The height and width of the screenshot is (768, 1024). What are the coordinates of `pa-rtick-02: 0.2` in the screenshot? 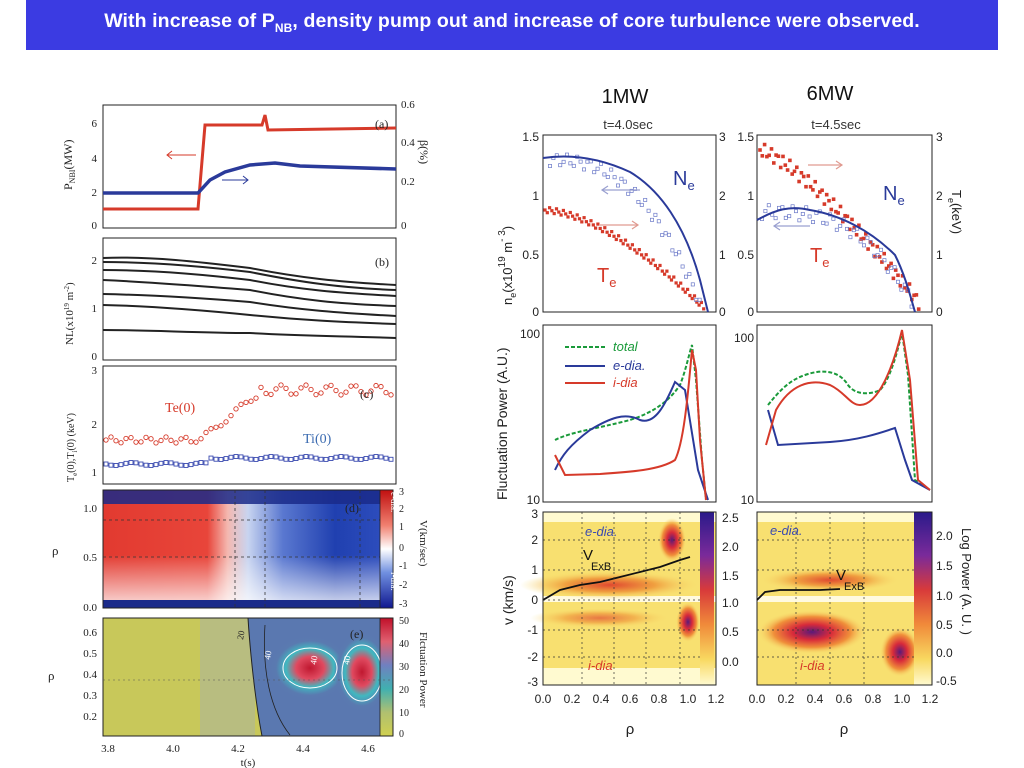 It's located at (408, 182).